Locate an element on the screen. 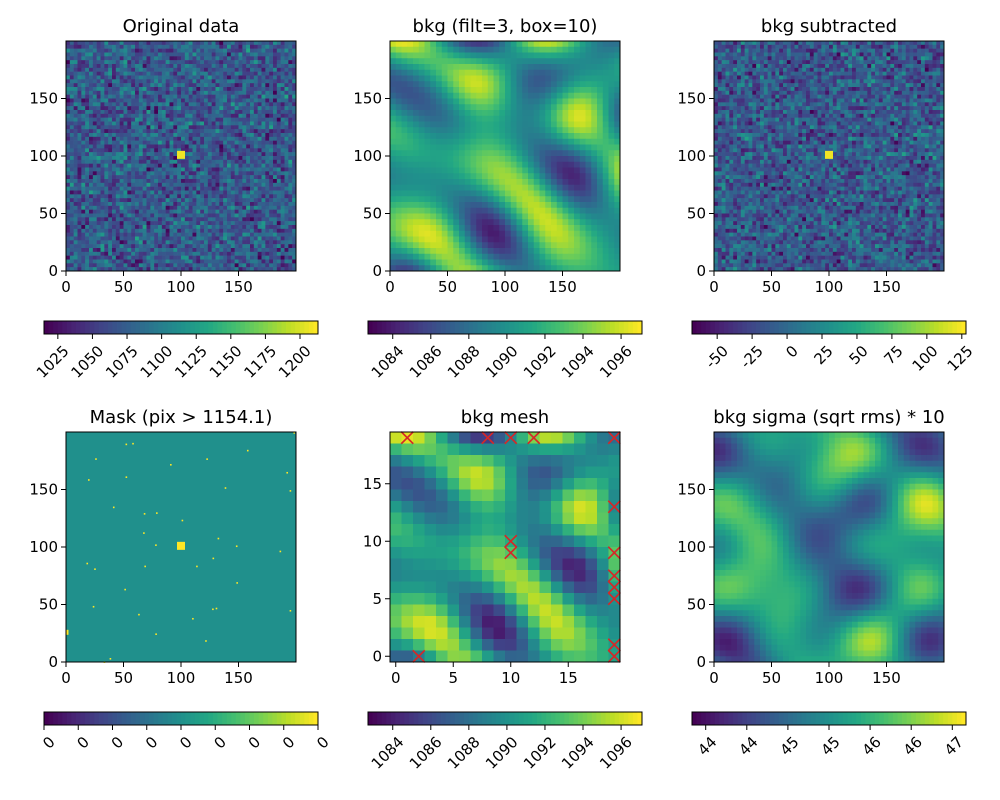 The width and height of the screenshot is (1000, 800). y-tick-label: 15 is located at coordinates (372, 484).